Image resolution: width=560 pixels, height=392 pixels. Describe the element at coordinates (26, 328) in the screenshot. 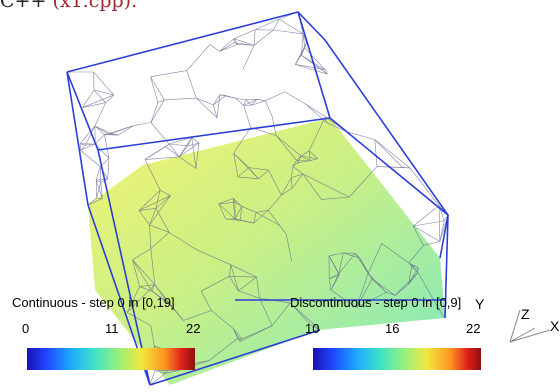

I see `colorbar-continuous-tick-min: 0` at that location.